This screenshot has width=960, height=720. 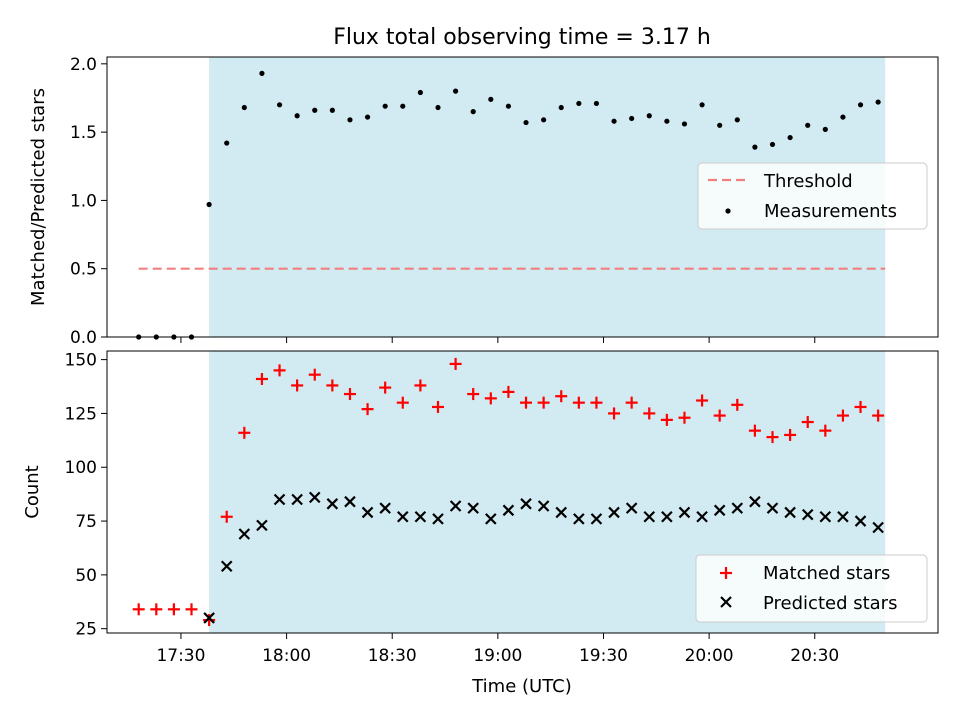 What do you see at coordinates (32, 491) in the screenshot?
I see `bottom-y-axis-label: Count` at bounding box center [32, 491].